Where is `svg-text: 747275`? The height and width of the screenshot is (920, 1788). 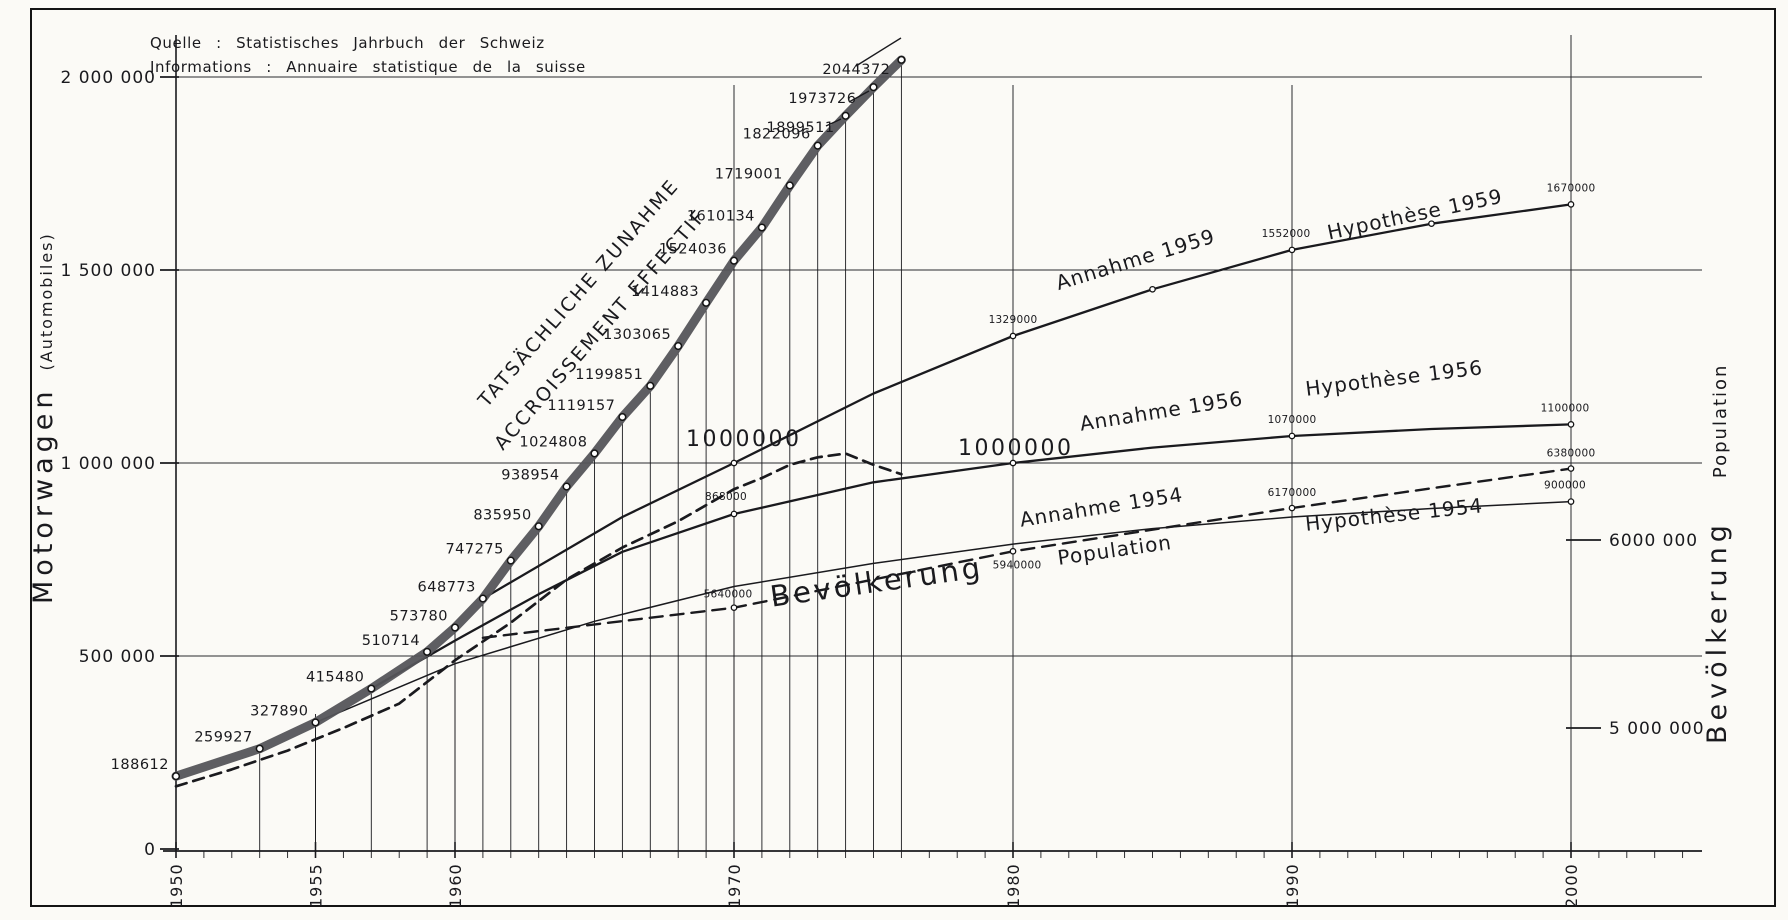
svg-text: 747275 is located at coordinates (474, 550).